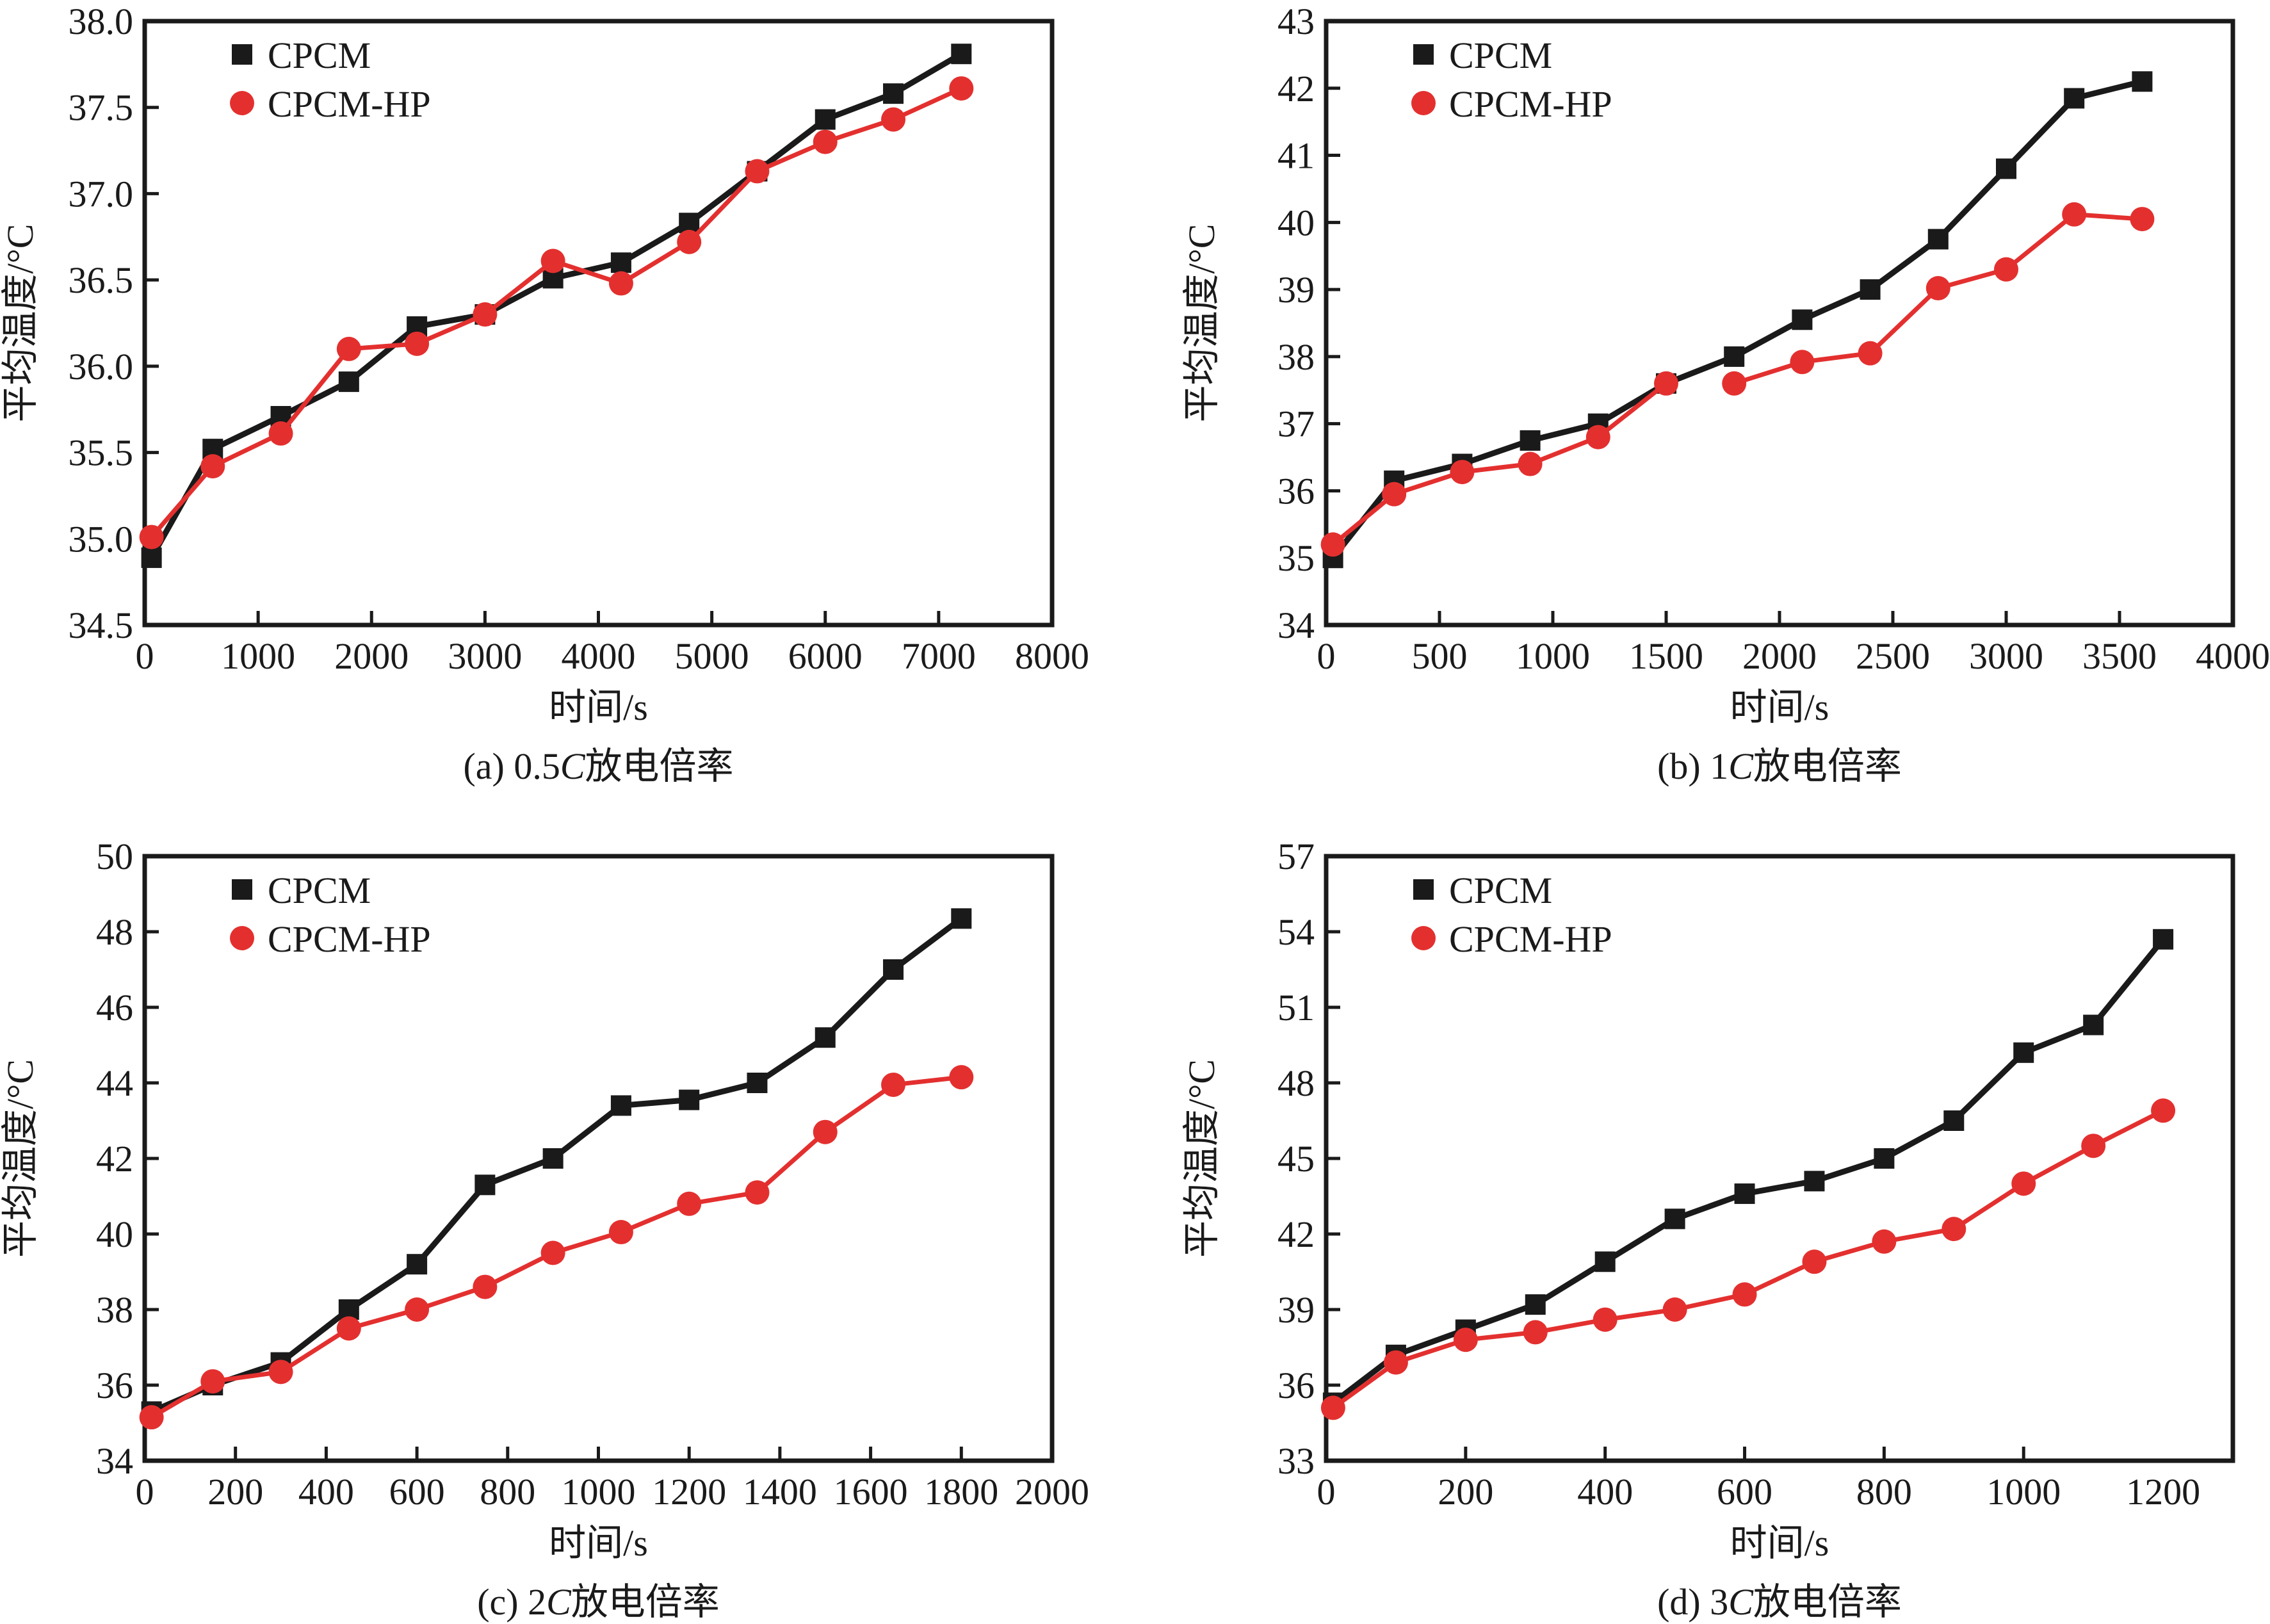 The image size is (2270, 1624). What do you see at coordinates (1052, 656) in the screenshot?
I see `x-tick-label: 8000` at bounding box center [1052, 656].